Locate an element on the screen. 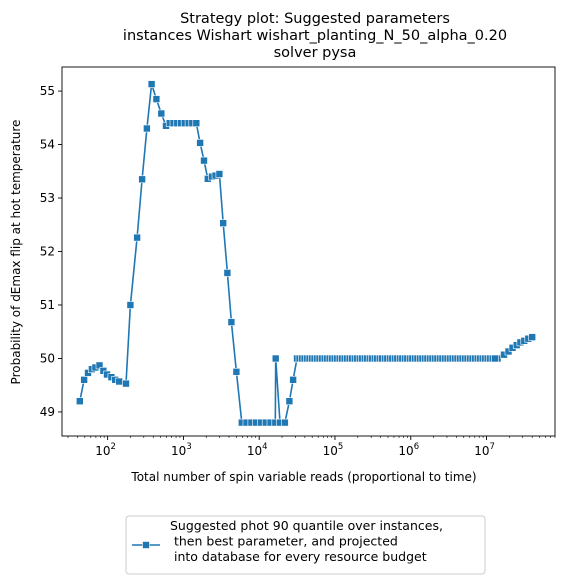 The image size is (563, 584). x-tick-label: 10⁷ is located at coordinates (484, 450).